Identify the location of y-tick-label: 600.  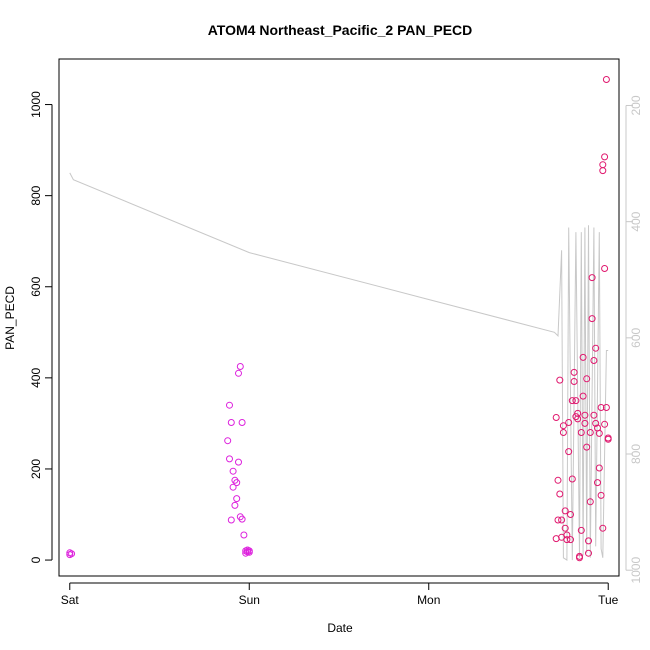
(36, 286).